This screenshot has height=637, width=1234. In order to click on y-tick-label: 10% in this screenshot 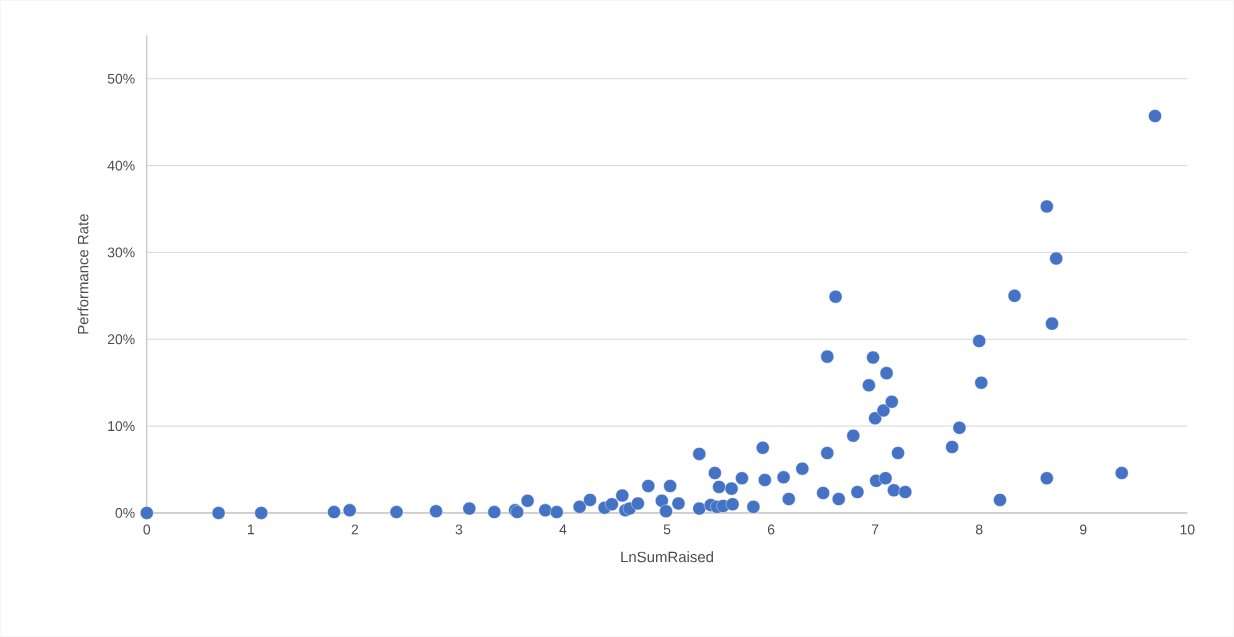, I will do `click(121, 426)`.